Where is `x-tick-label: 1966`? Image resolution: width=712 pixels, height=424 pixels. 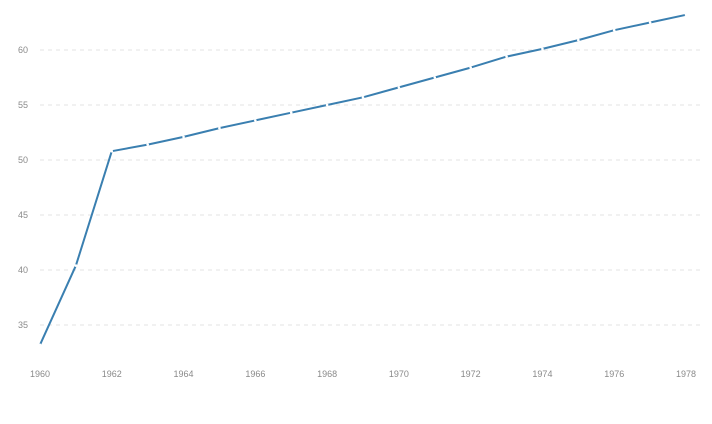
x-tick-label: 1966 is located at coordinates (255, 374).